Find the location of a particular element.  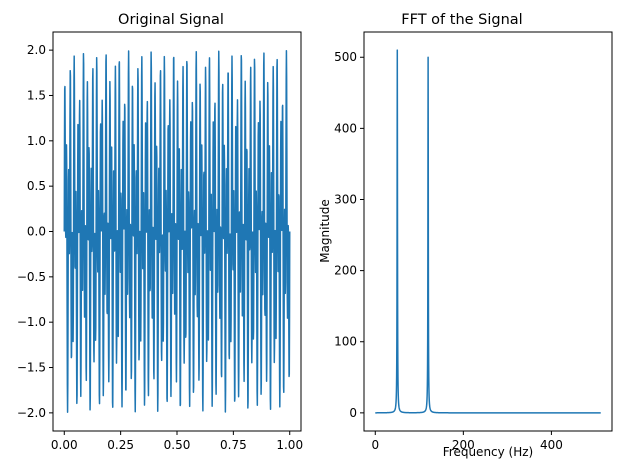

fft-y-tick-label: 400 is located at coordinates (345, 128).